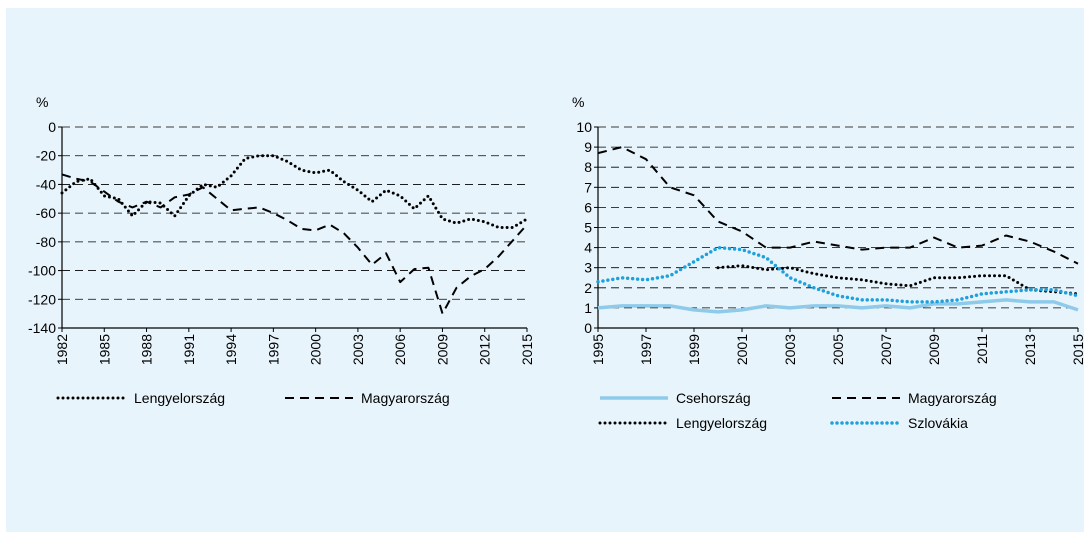  What do you see at coordinates (588, 228) in the screenshot?
I see `y-tick-label: 5` at bounding box center [588, 228].